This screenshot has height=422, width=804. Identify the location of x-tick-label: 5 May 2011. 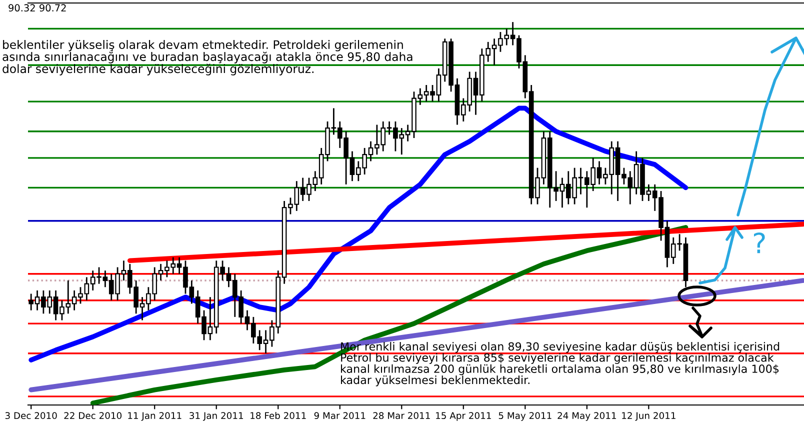
(525, 416).